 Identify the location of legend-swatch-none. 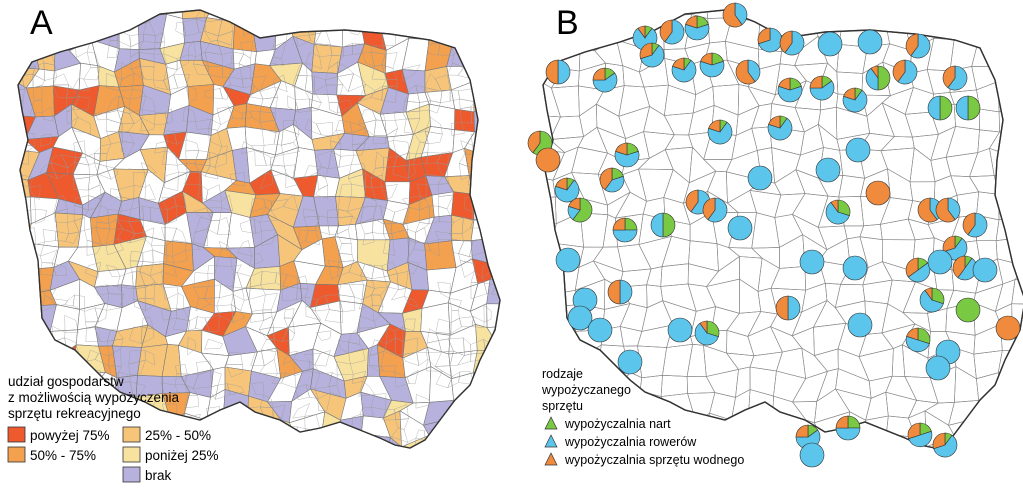
(131, 474).